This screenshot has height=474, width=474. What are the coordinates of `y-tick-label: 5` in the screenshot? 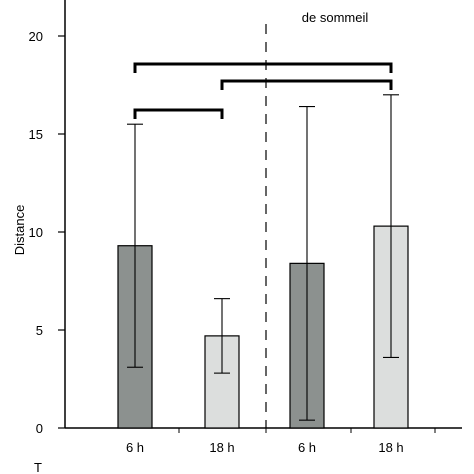 It's located at (39, 330).